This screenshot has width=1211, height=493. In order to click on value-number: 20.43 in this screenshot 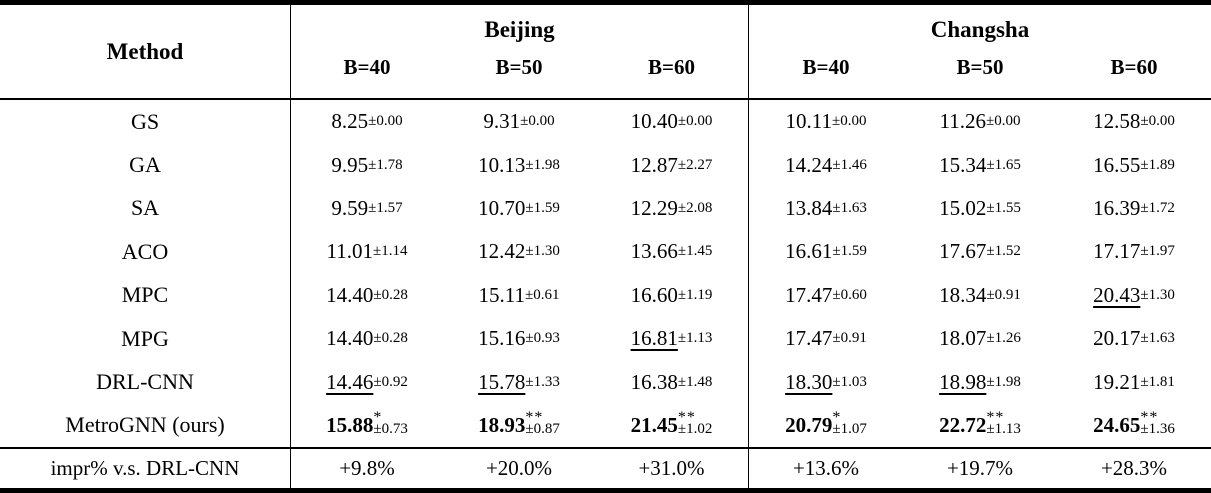, I will do `click(1117, 294)`.